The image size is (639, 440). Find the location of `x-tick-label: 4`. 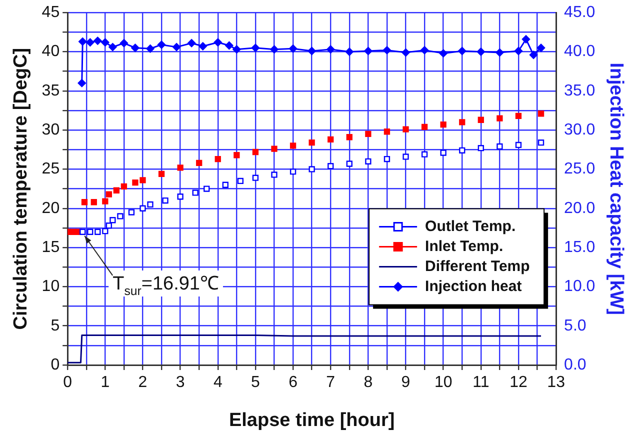

x-tick-label: 4 is located at coordinates (217, 383).